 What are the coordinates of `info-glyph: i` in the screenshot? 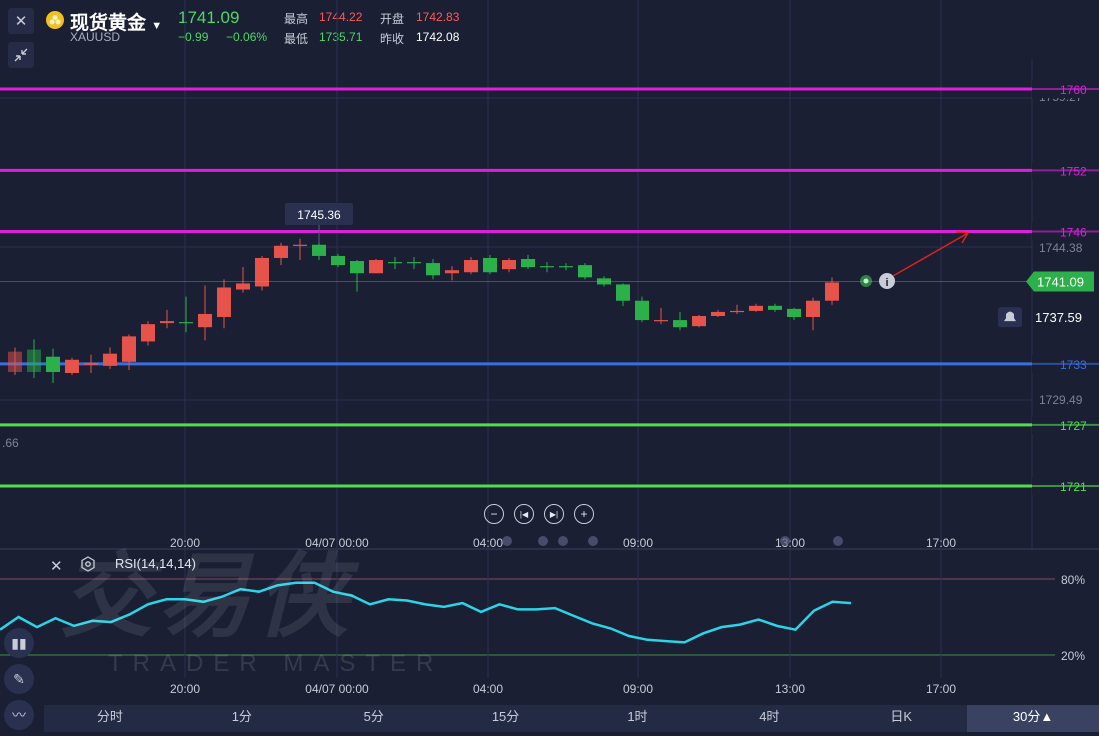 It's located at (886, 283).